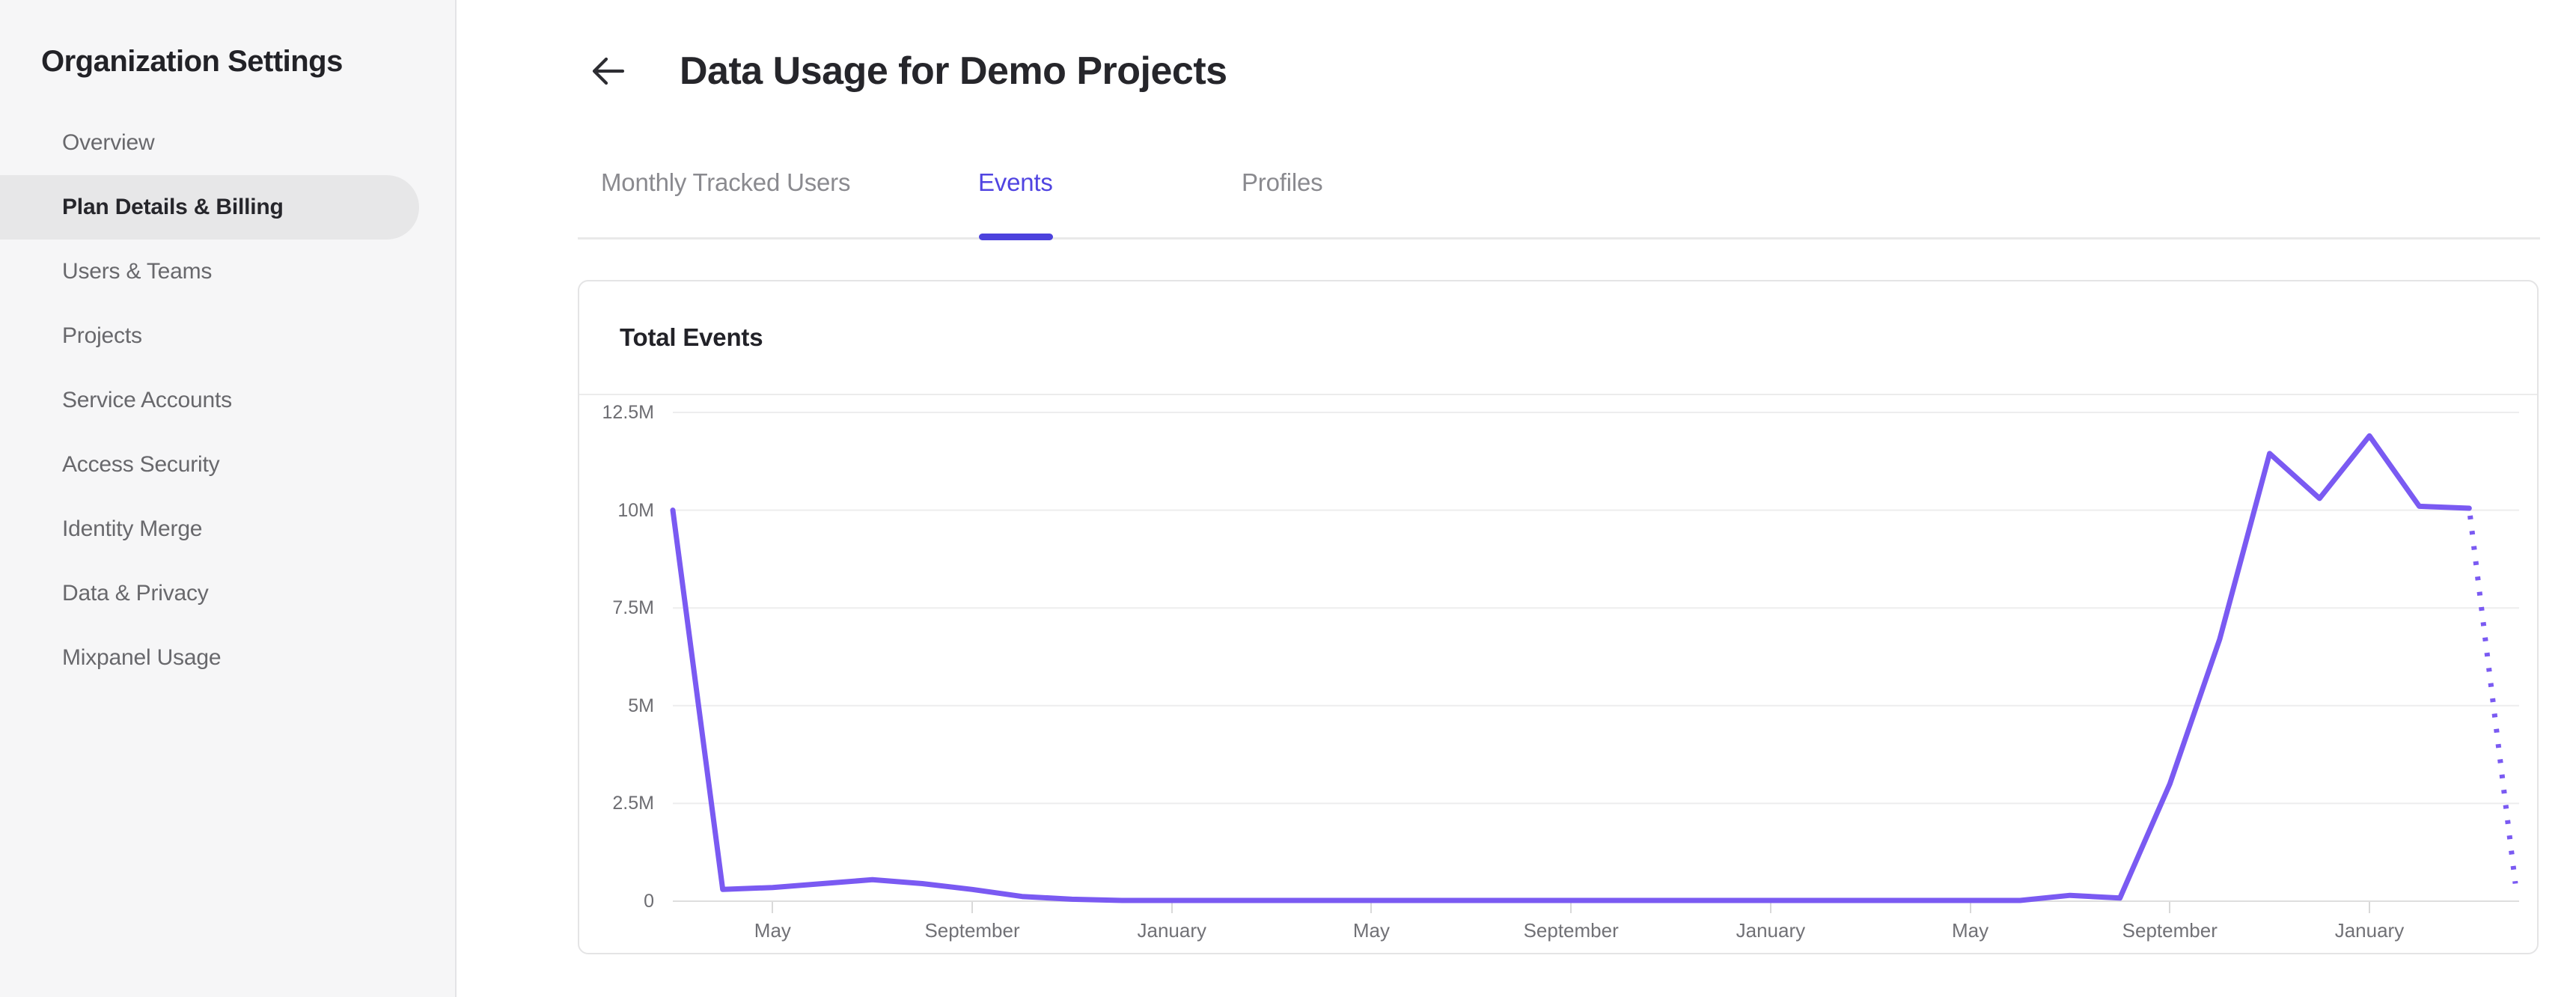 This screenshot has width=2576, height=997. What do you see at coordinates (142, 658) in the screenshot?
I see `sidebar-item-mixpanel-usage: Mixpanel Usage` at bounding box center [142, 658].